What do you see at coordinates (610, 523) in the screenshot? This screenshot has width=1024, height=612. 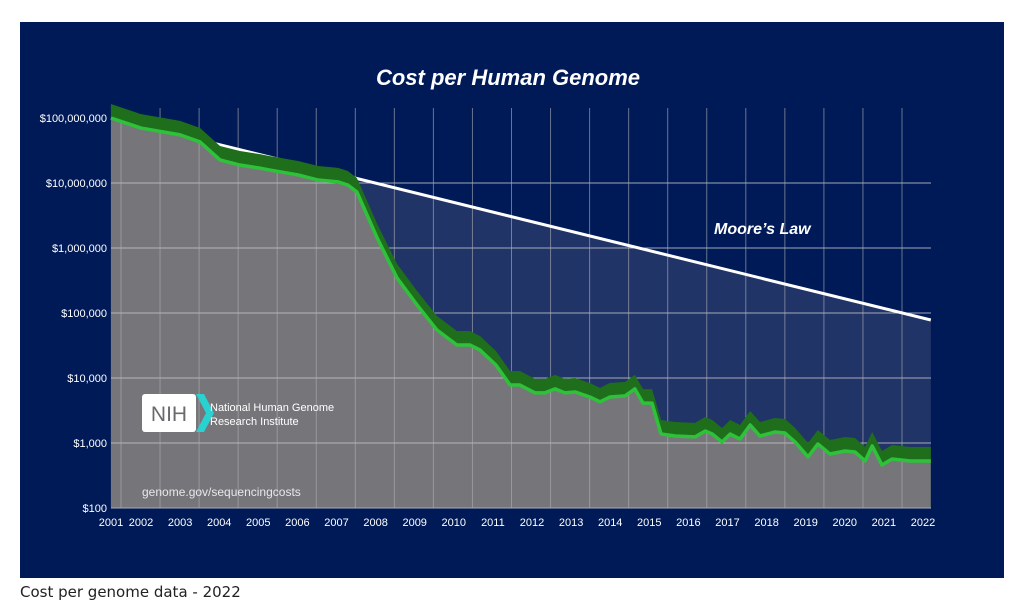 I see `x-tick-label: 2014` at bounding box center [610, 523].